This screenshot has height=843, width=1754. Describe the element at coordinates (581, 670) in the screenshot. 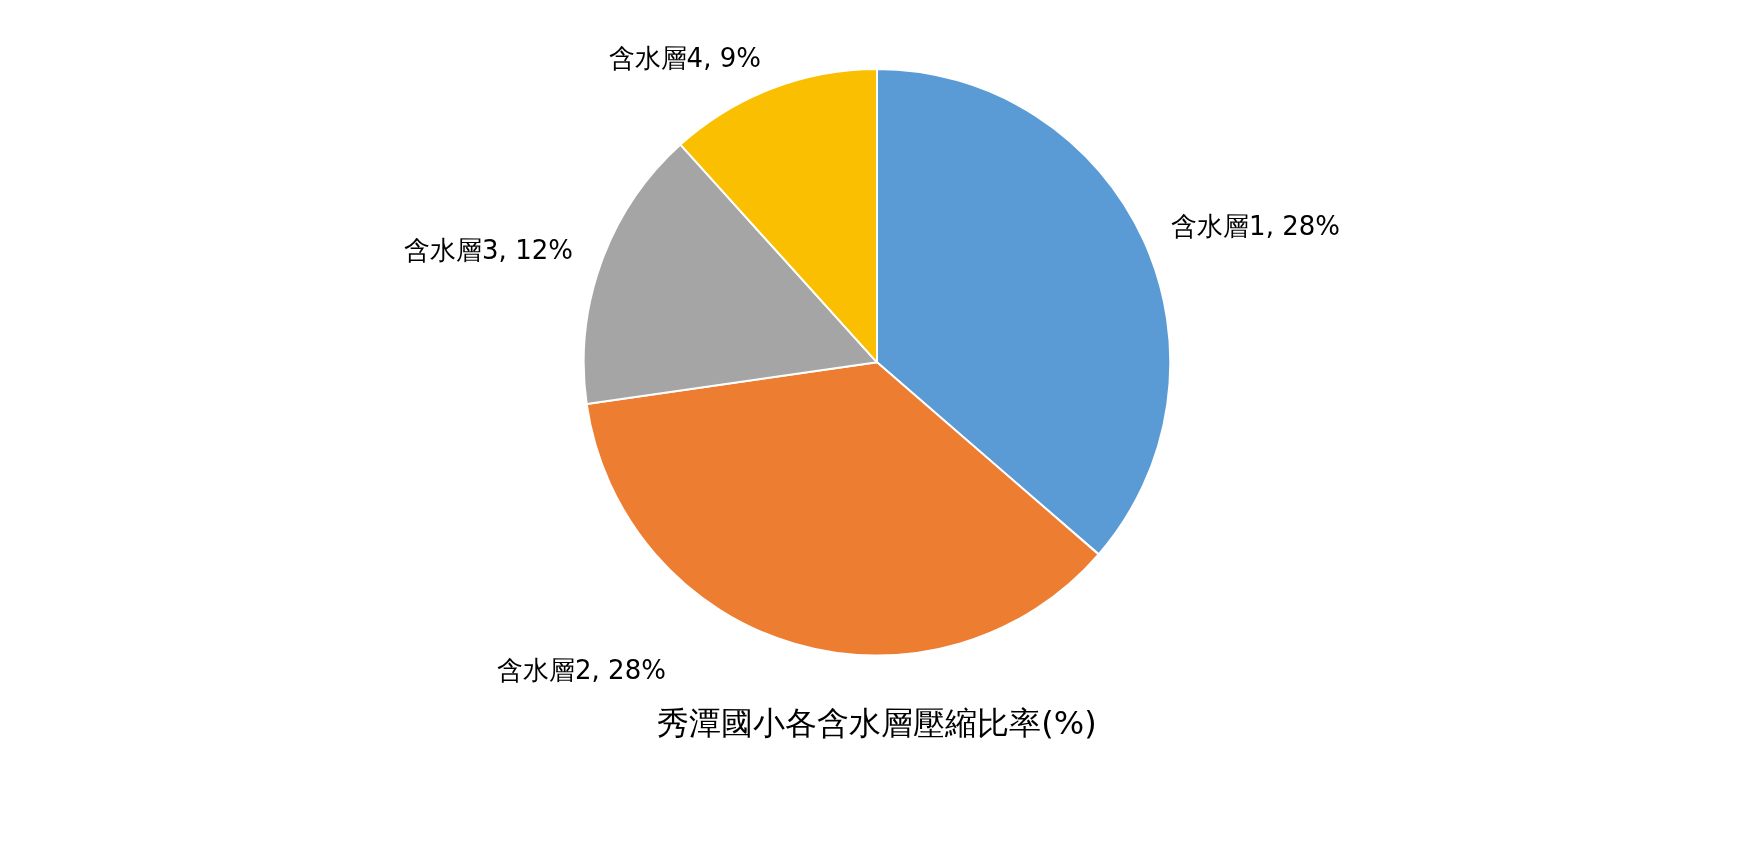

I see `slice-label: 含水層2, 28%` at that location.